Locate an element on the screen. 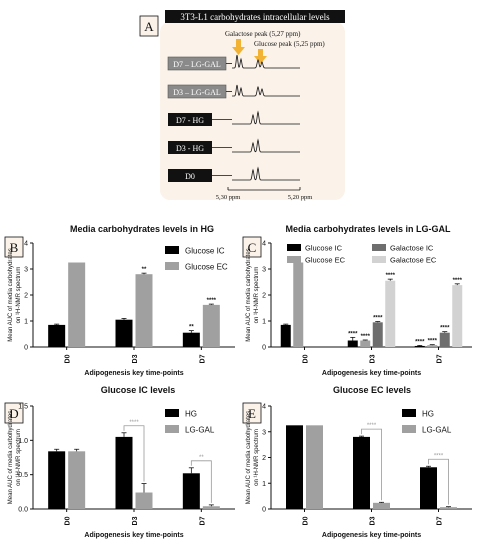 This screenshot has width=481, height=550. chart-b-x-tick-label-0: D0 is located at coordinates (68, 358).